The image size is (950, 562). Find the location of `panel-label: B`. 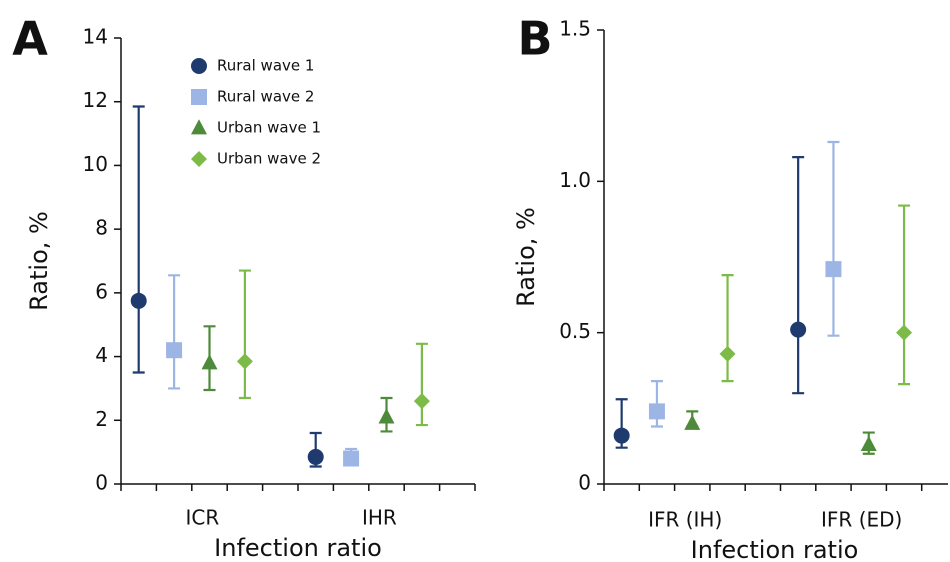

panel-label: B is located at coordinates (534, 39).